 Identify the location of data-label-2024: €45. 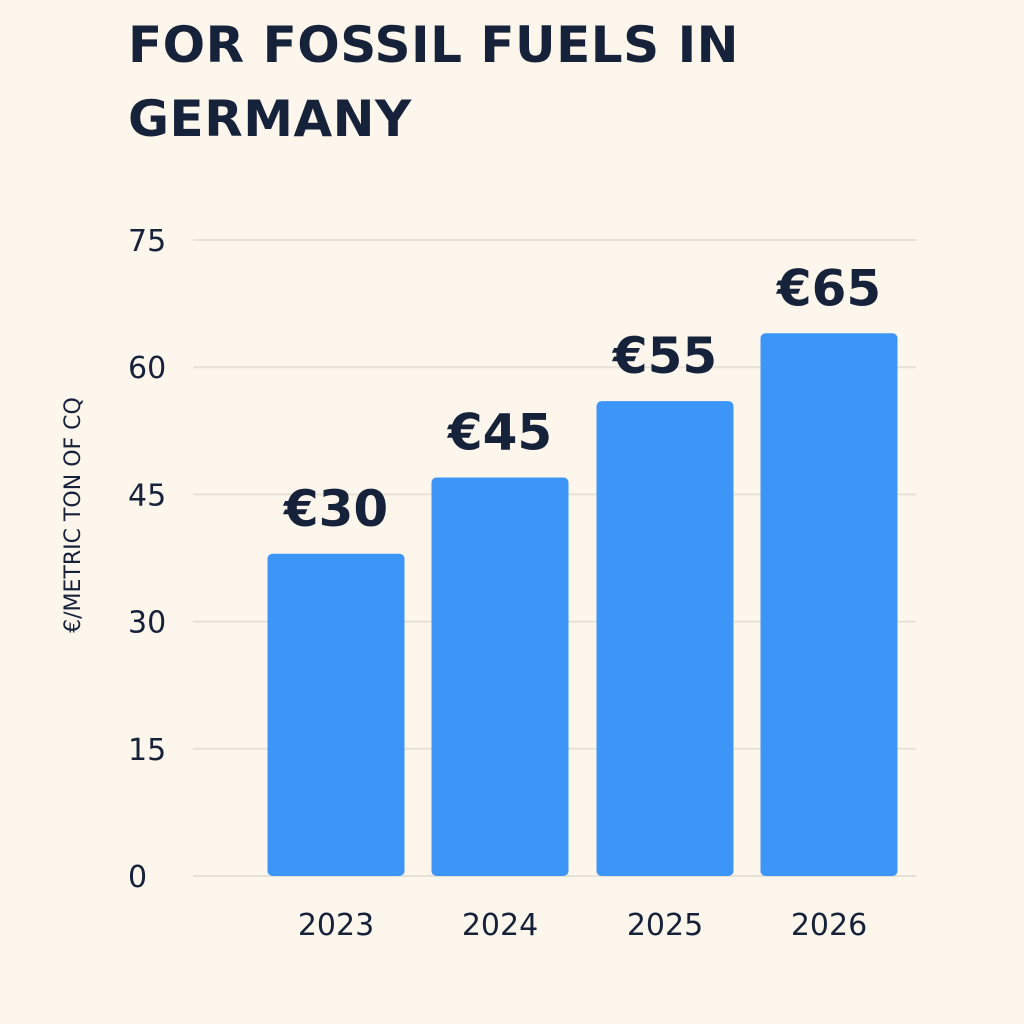
(499, 432).